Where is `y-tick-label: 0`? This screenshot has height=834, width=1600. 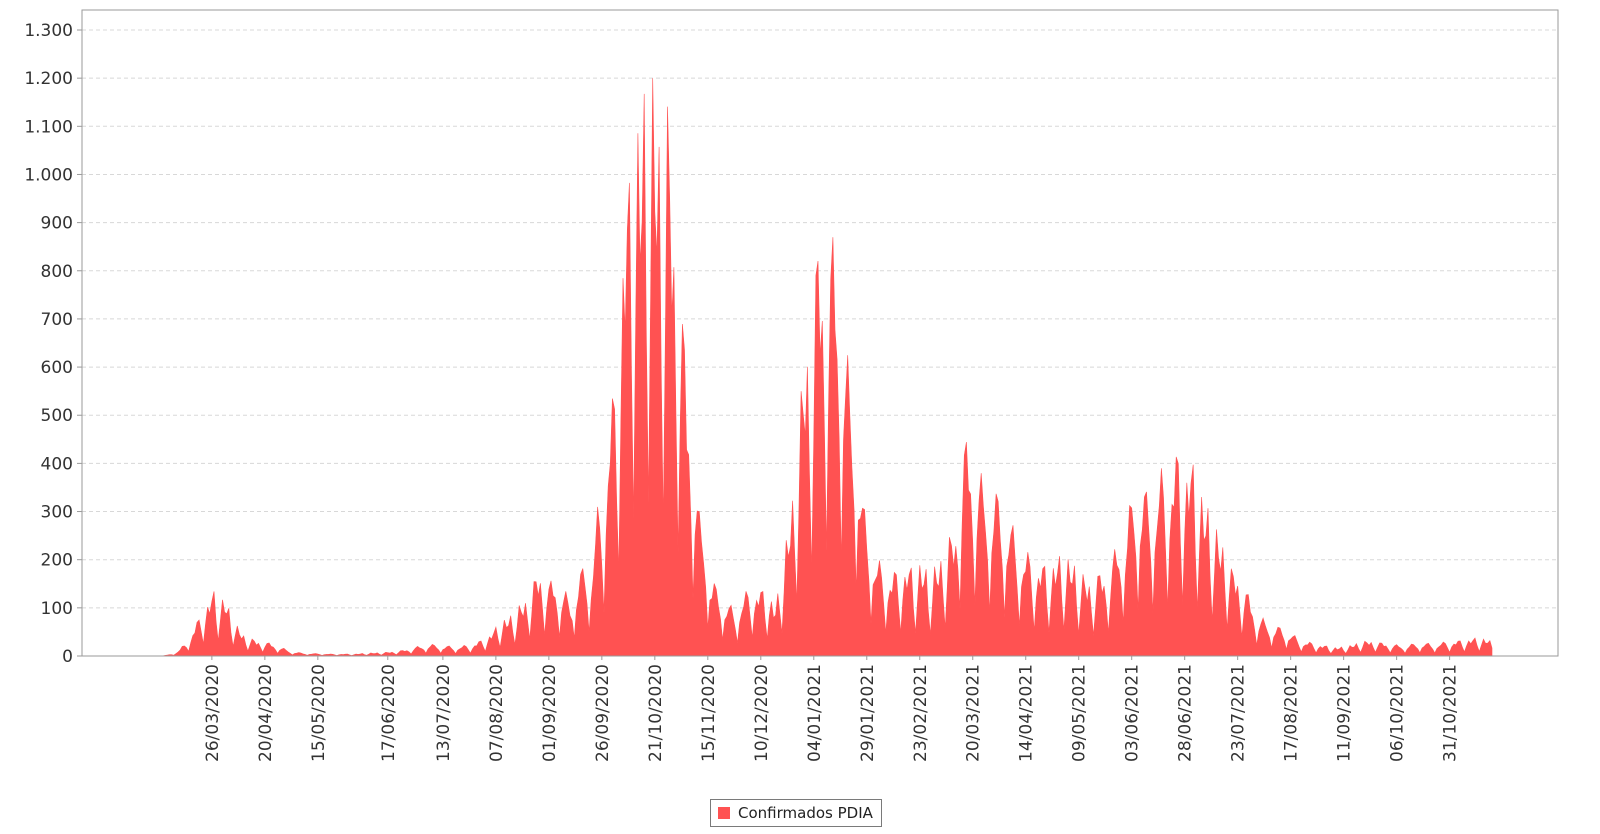 y-tick-label: 0 is located at coordinates (67, 657).